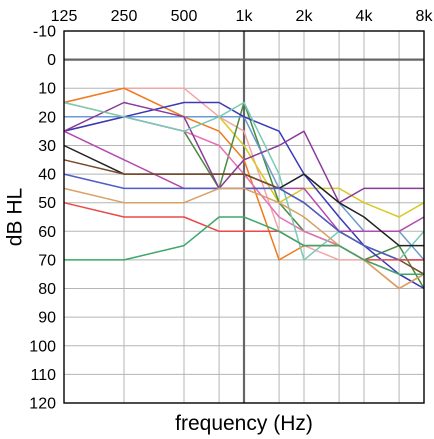 This screenshot has height=439, width=434. What do you see at coordinates (64, 16) in the screenshot?
I see `x-tick-label: 125` at bounding box center [64, 16].